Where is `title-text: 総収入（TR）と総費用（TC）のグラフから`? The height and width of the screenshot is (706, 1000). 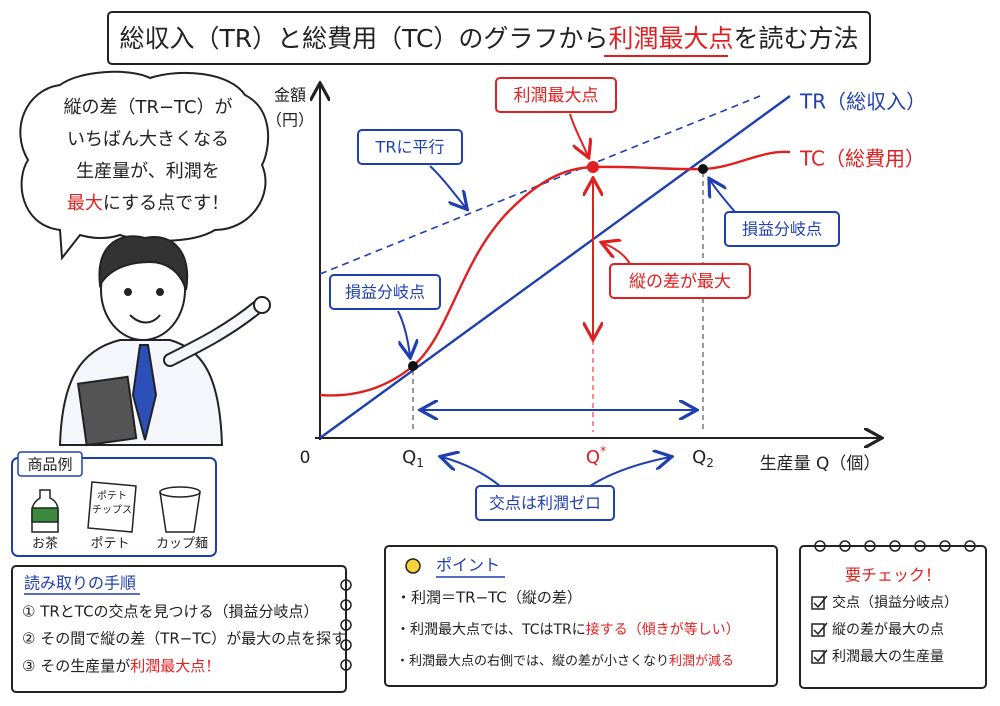
title-text: 総収入（TR）と総費用（TC）のグラフから is located at coordinates (364, 38).